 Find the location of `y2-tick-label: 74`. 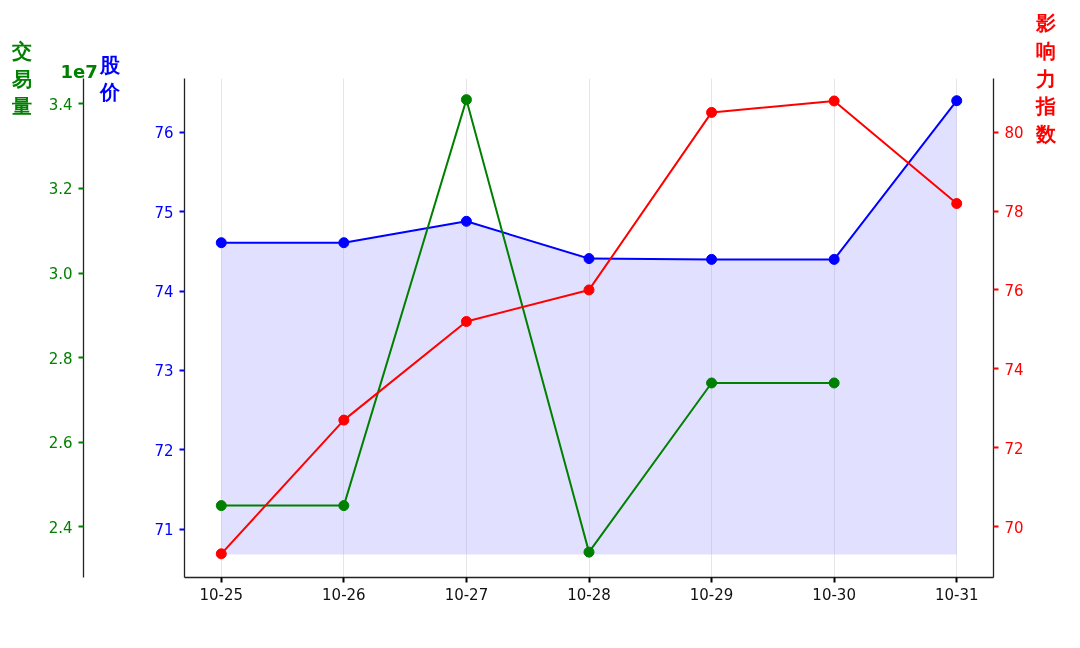

y2-tick-label: 74 is located at coordinates (1014, 369).